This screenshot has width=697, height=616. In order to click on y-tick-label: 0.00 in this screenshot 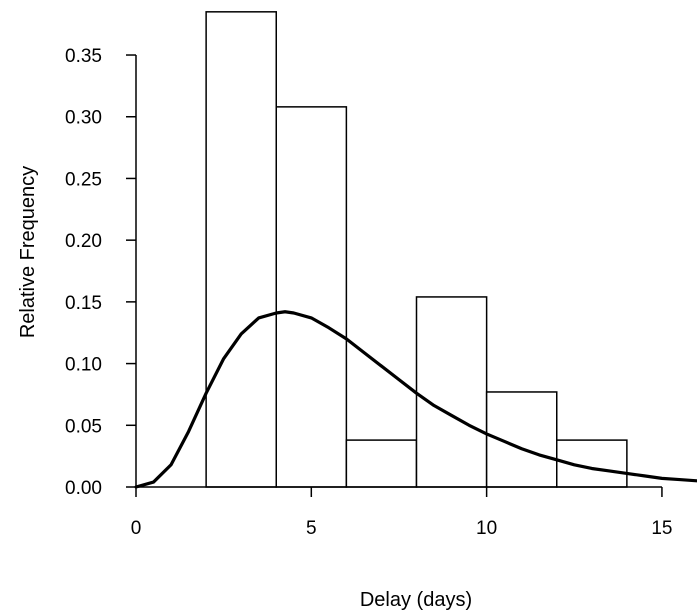, I will do `click(83, 488)`.